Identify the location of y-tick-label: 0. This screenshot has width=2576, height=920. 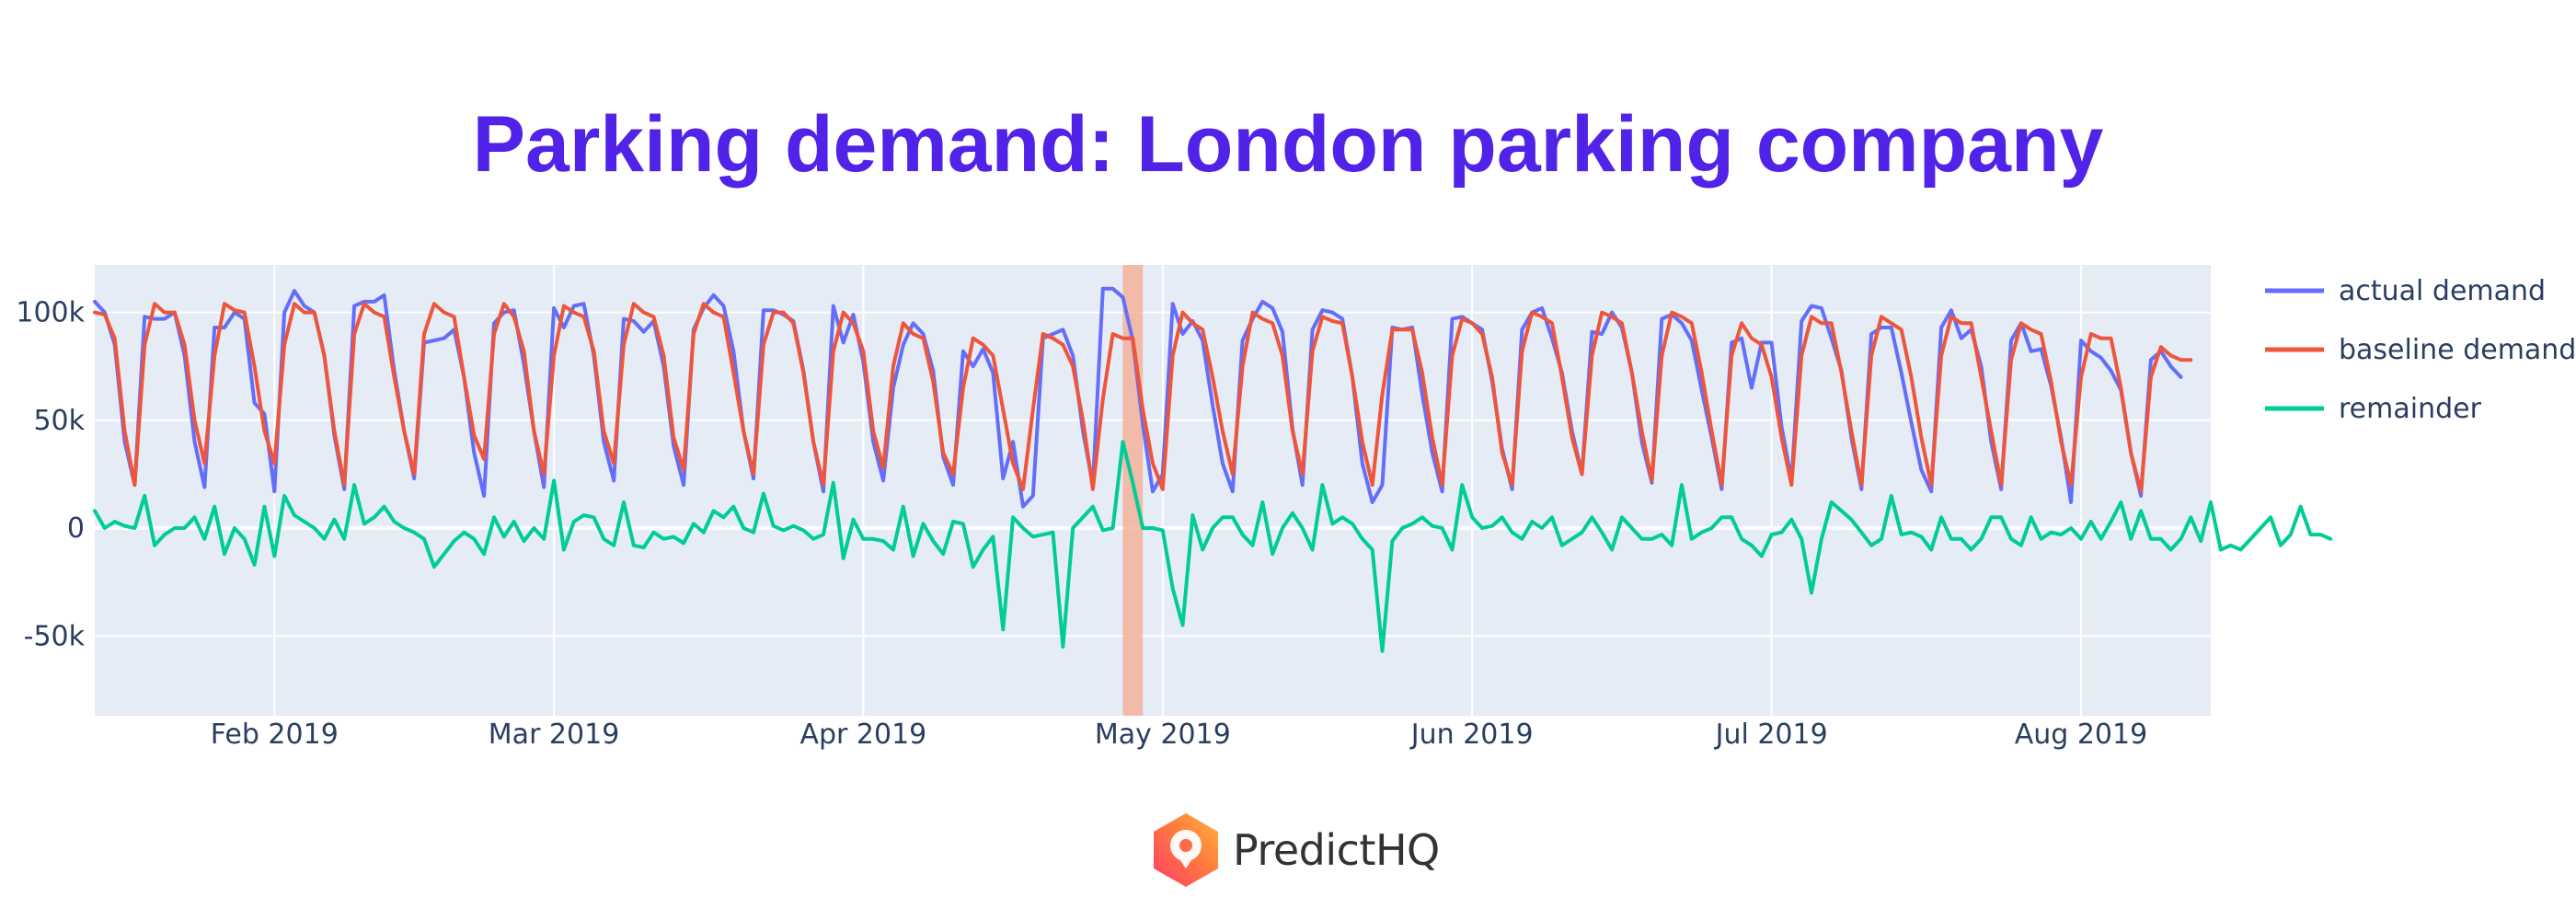
(76, 528).